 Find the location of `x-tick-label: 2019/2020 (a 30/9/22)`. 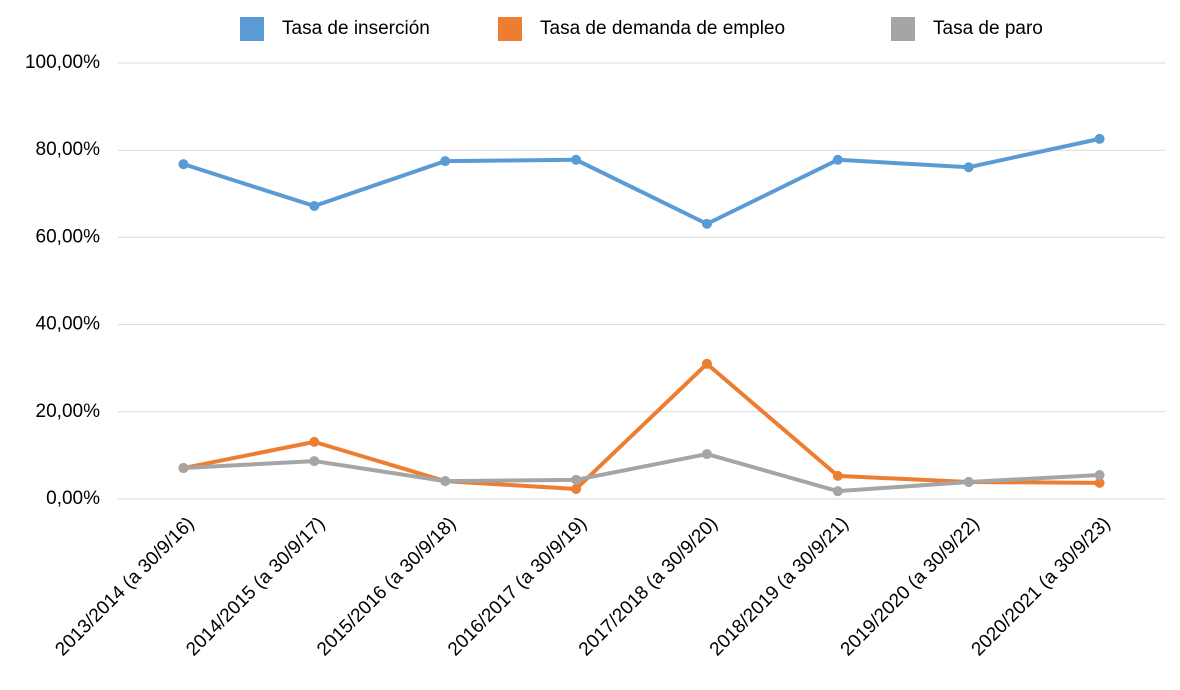

x-tick-label: 2019/2020 (a 30/9/22) is located at coordinates (910, 586).